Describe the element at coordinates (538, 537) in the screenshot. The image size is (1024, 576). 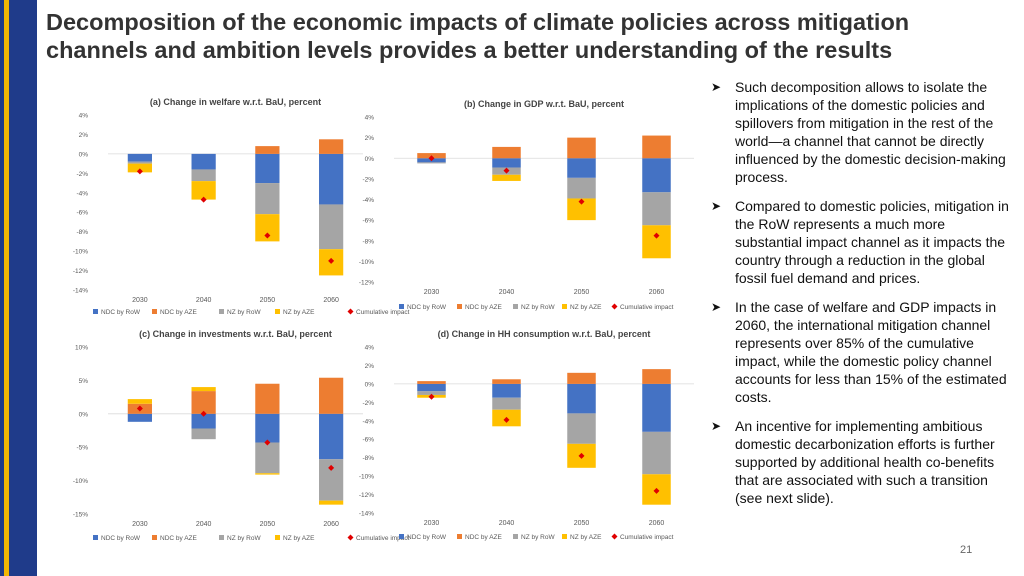
I see `legend-label: NZ by RoW` at that location.